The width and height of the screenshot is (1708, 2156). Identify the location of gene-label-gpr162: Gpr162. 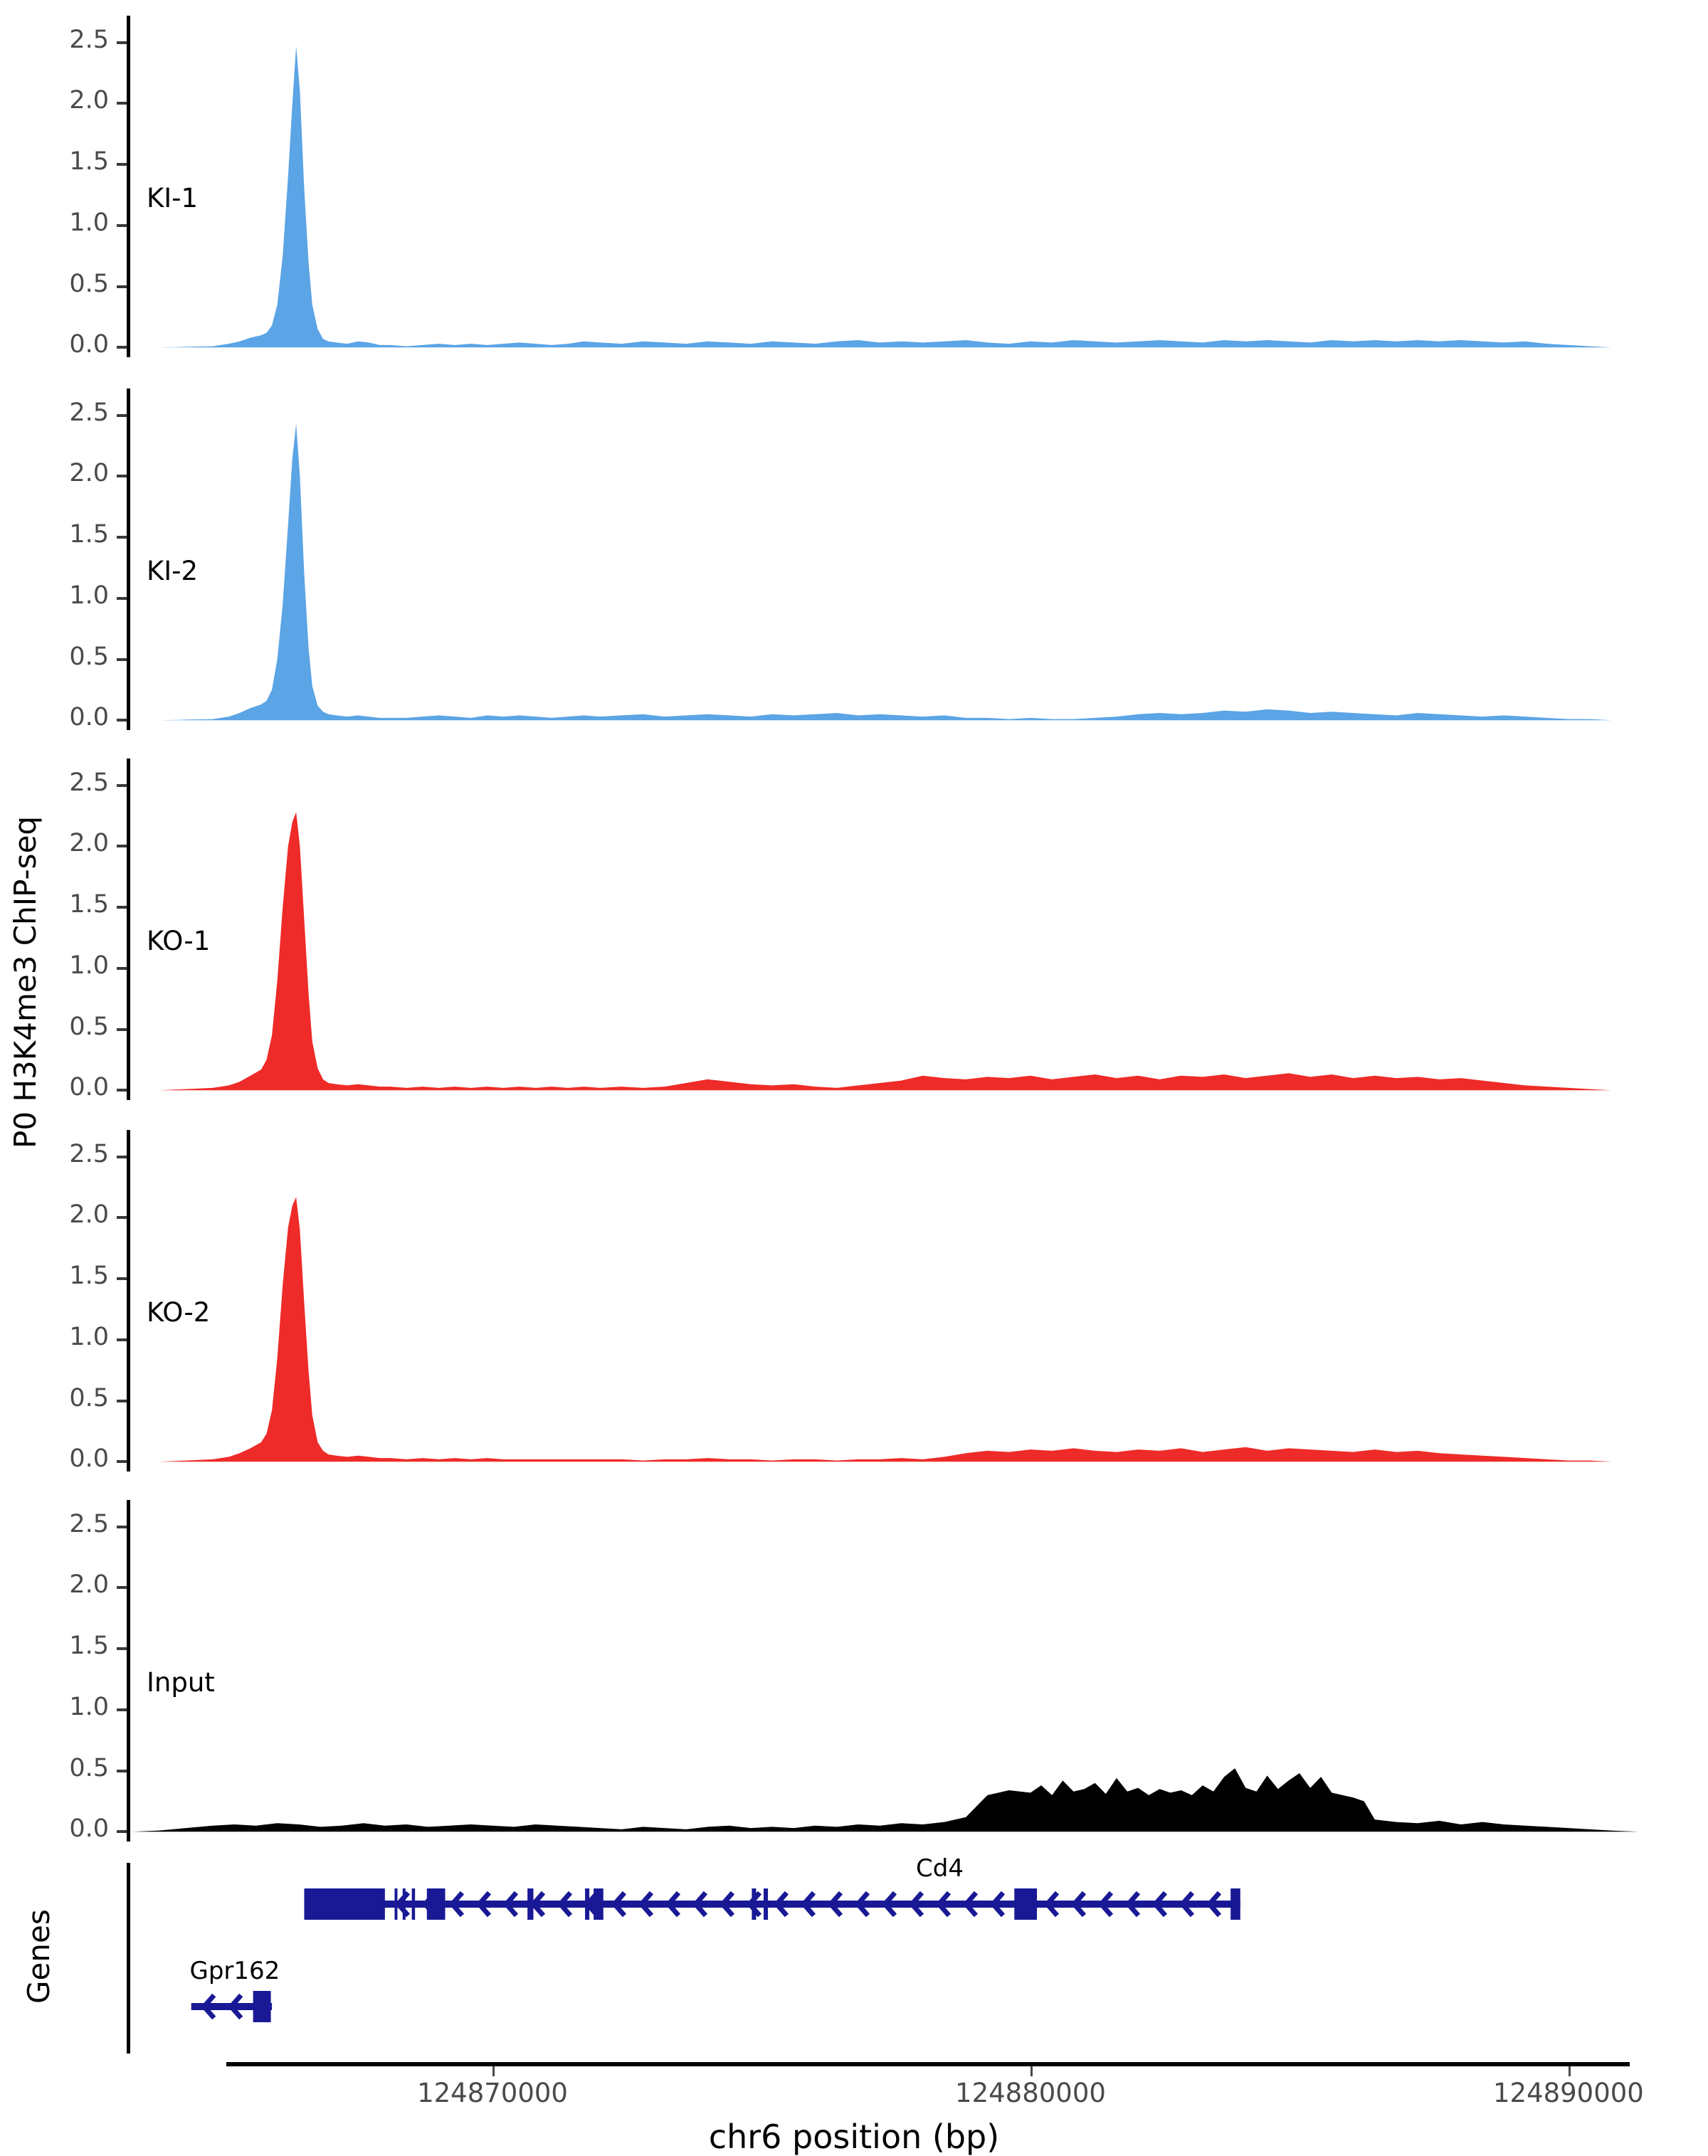
(234, 1971).